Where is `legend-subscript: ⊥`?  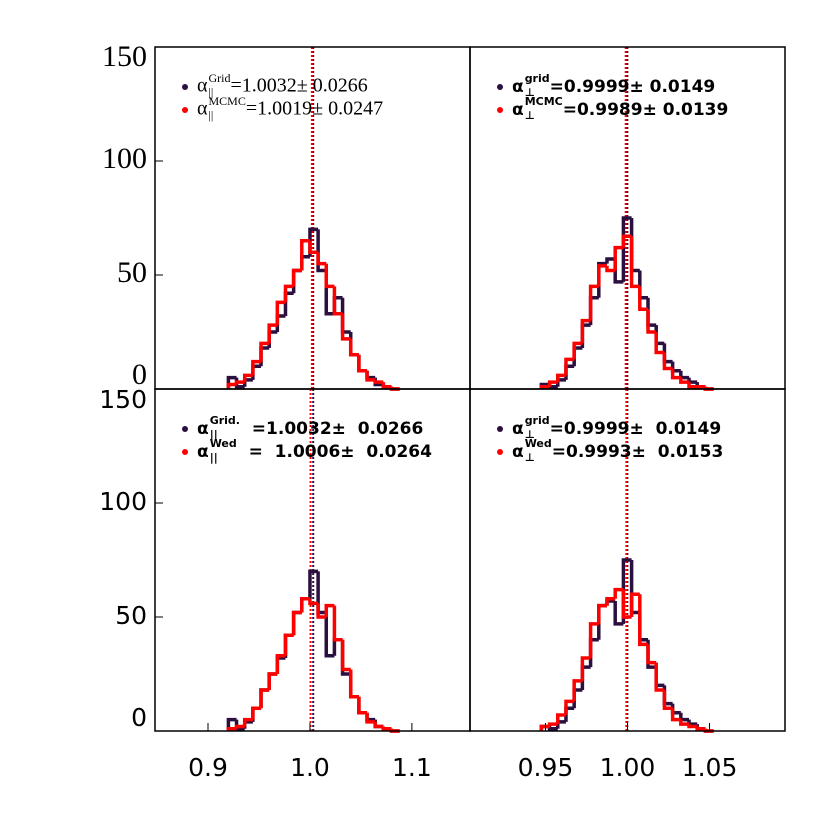
legend-subscript: ⊥ is located at coordinates (530, 434).